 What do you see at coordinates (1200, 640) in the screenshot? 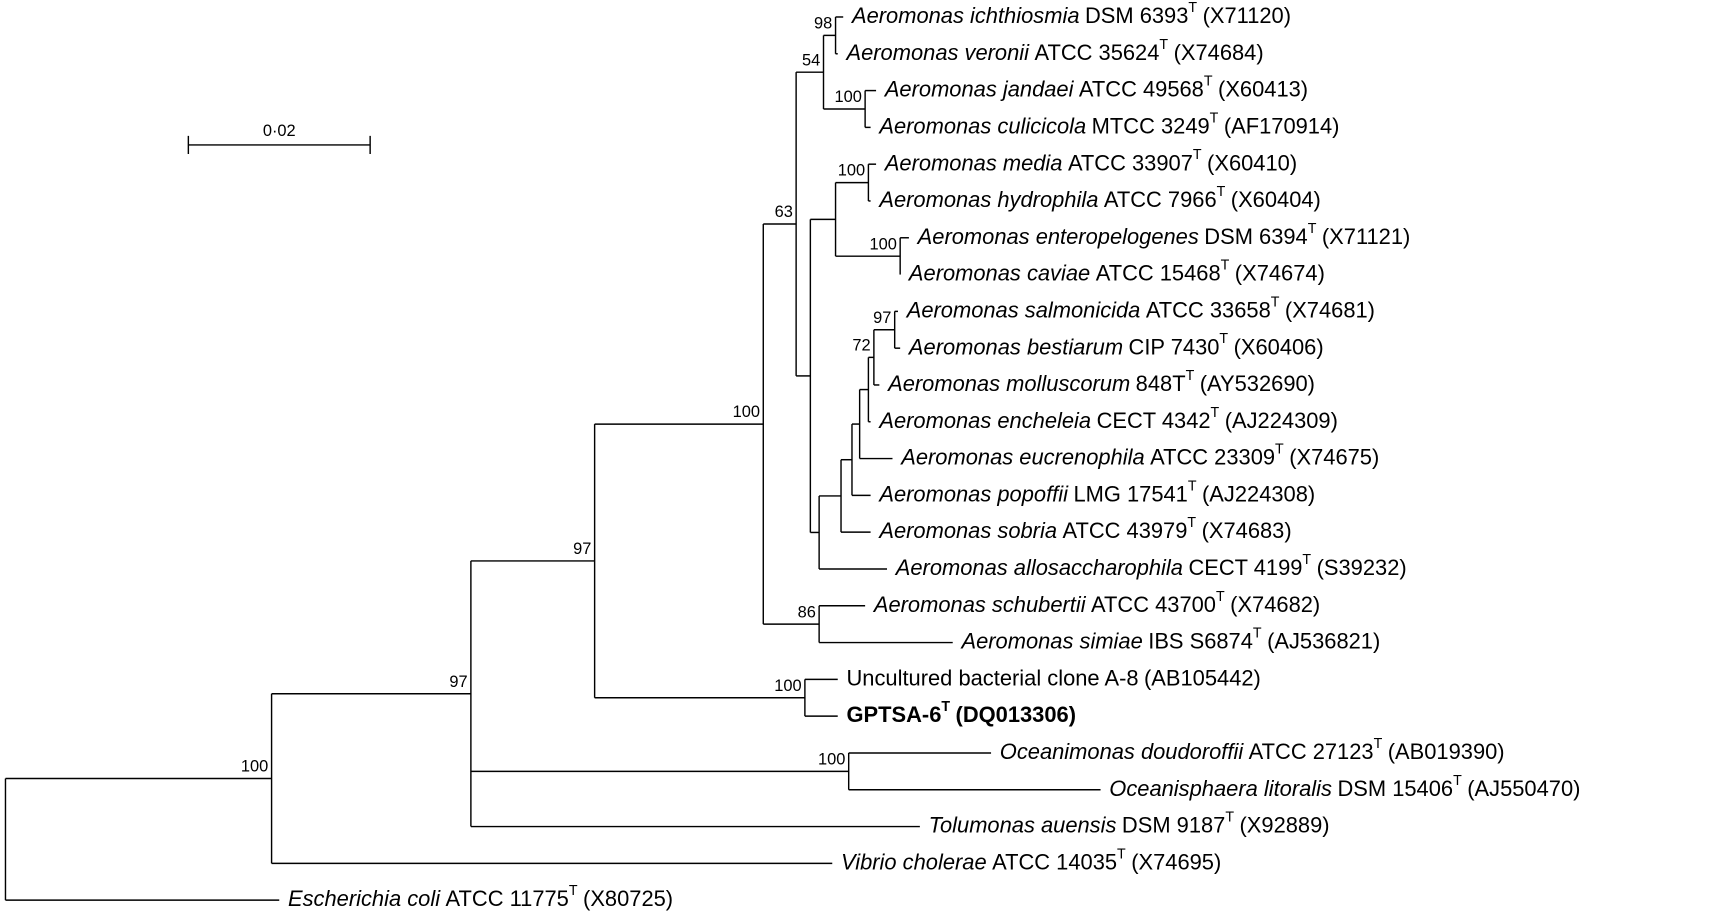
I see `strain-name: IBS S6874` at bounding box center [1200, 640].